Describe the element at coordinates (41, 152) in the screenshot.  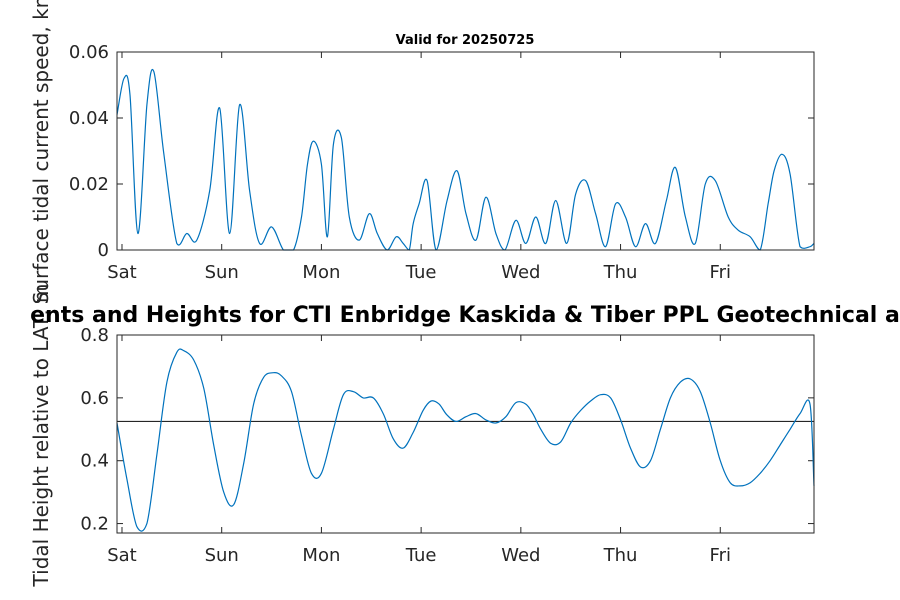
I see `y-axis-label: Surface tidal current speed, kn` at that location.